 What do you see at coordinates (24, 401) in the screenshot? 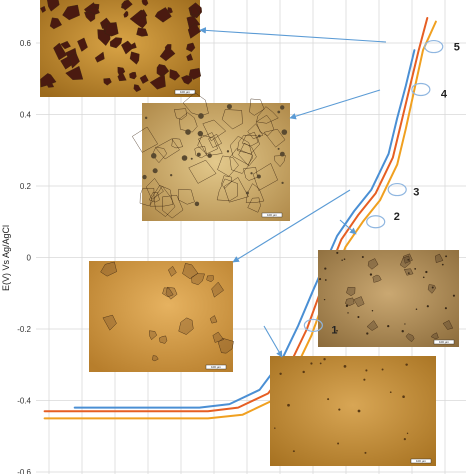
I see `y-tick-label: -0.4` at bounding box center [24, 401].